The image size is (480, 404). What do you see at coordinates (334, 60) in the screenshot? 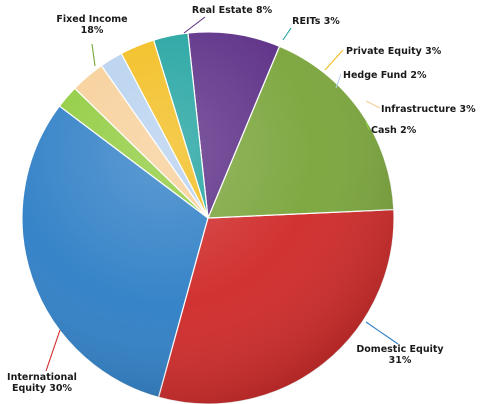
I see `leader-line-private-equity` at bounding box center [334, 60].